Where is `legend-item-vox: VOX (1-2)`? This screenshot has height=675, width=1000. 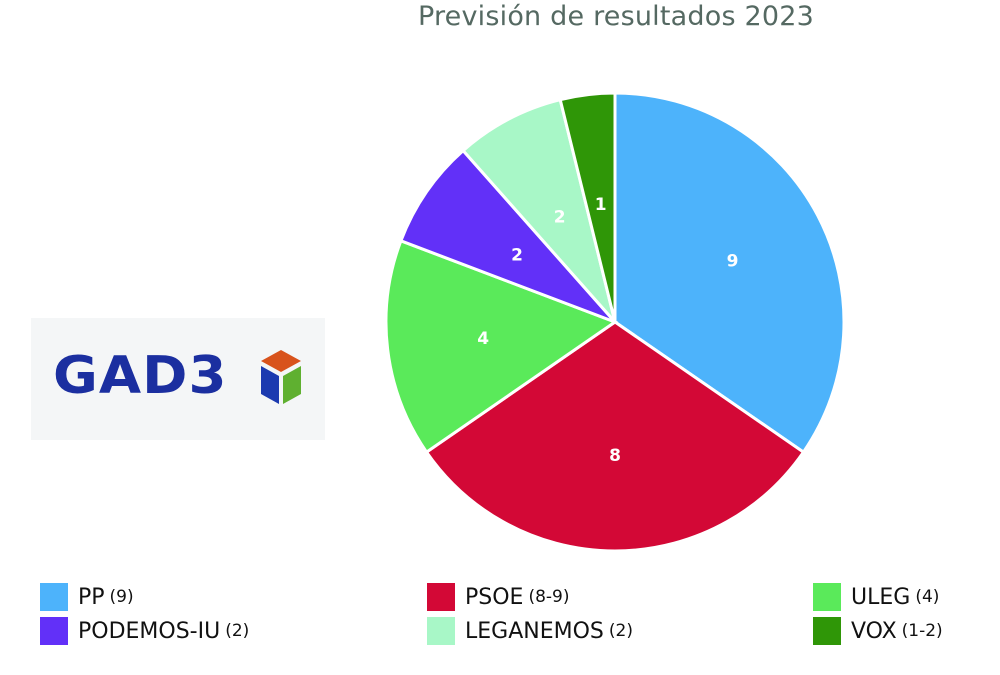
legend-item-vox: VOX (1-2) is located at coordinates (878, 631).